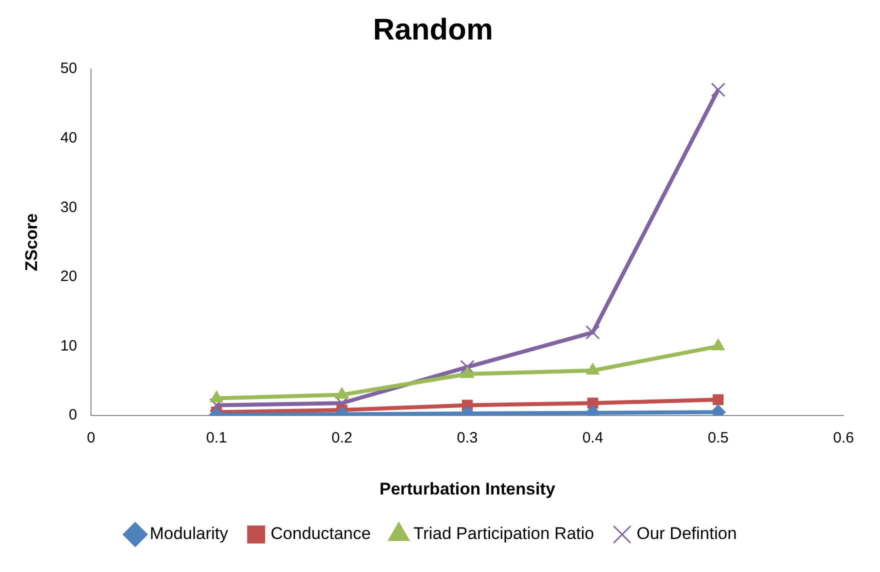 This screenshot has height=572, width=880. What do you see at coordinates (433, 29) in the screenshot?
I see `chart-title: Random` at bounding box center [433, 29].